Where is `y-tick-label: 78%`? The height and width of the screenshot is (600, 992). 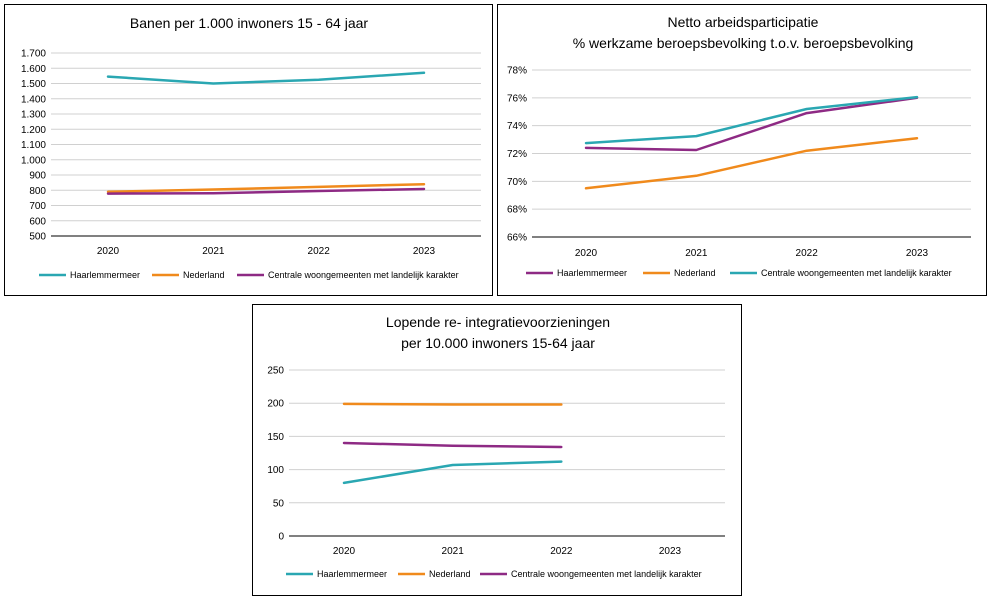
y-tick-label: 78% is located at coordinates (517, 71).